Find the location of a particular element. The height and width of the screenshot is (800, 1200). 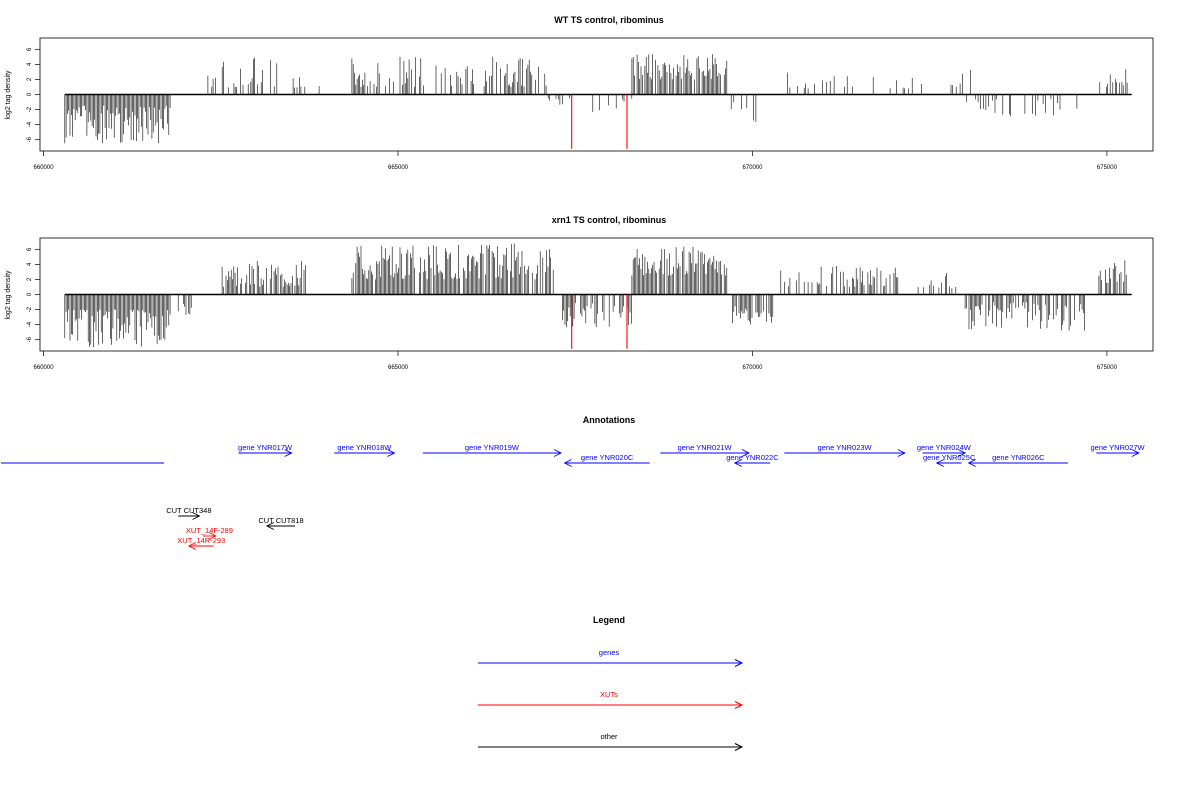

xrn1-y-tick-label: 4 is located at coordinates (30, 264).